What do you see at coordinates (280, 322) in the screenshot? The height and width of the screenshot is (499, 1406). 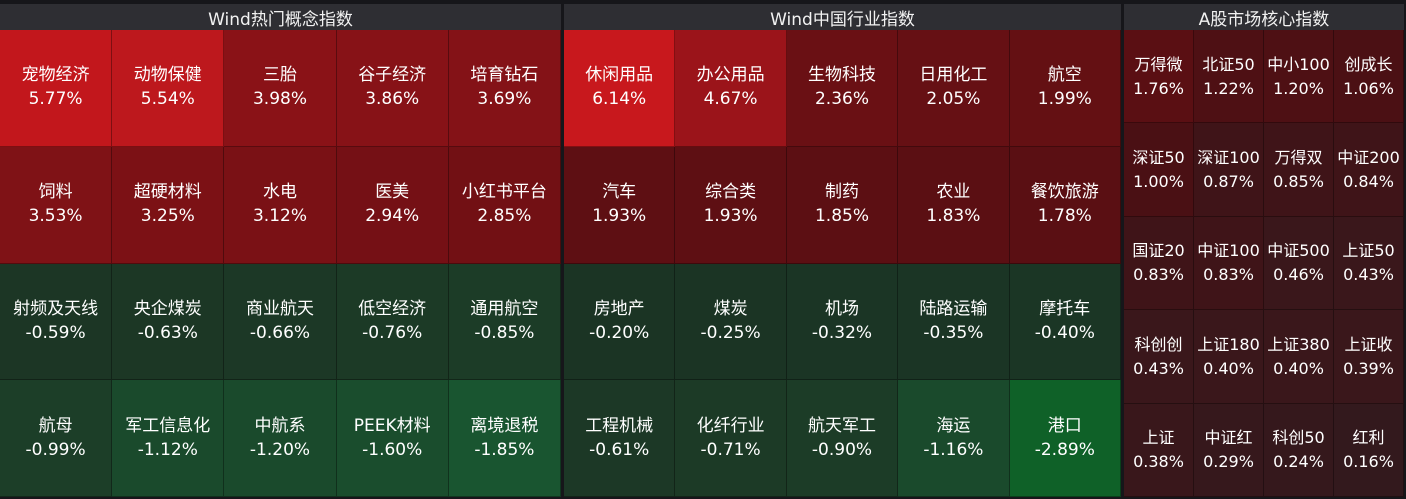 I see `index-tile: 商业航天 -0.66%` at bounding box center [280, 322].